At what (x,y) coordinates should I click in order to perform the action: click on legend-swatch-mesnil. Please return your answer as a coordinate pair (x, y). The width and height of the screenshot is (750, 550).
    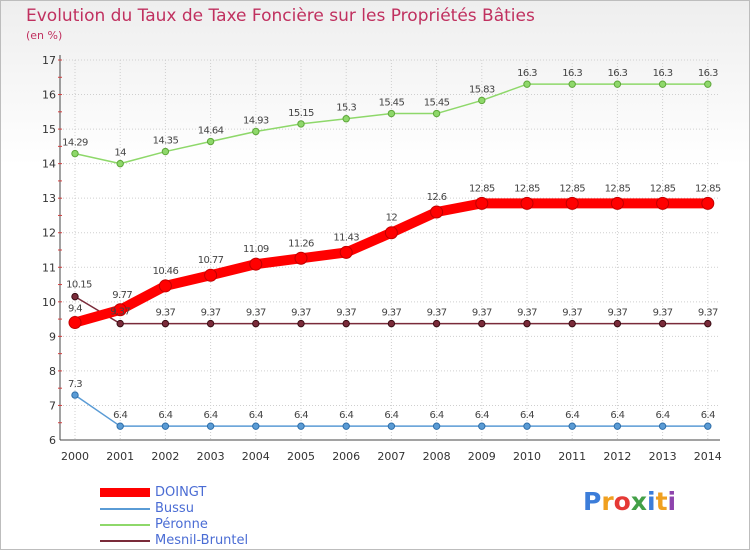
    Looking at the image, I should click on (125, 541).